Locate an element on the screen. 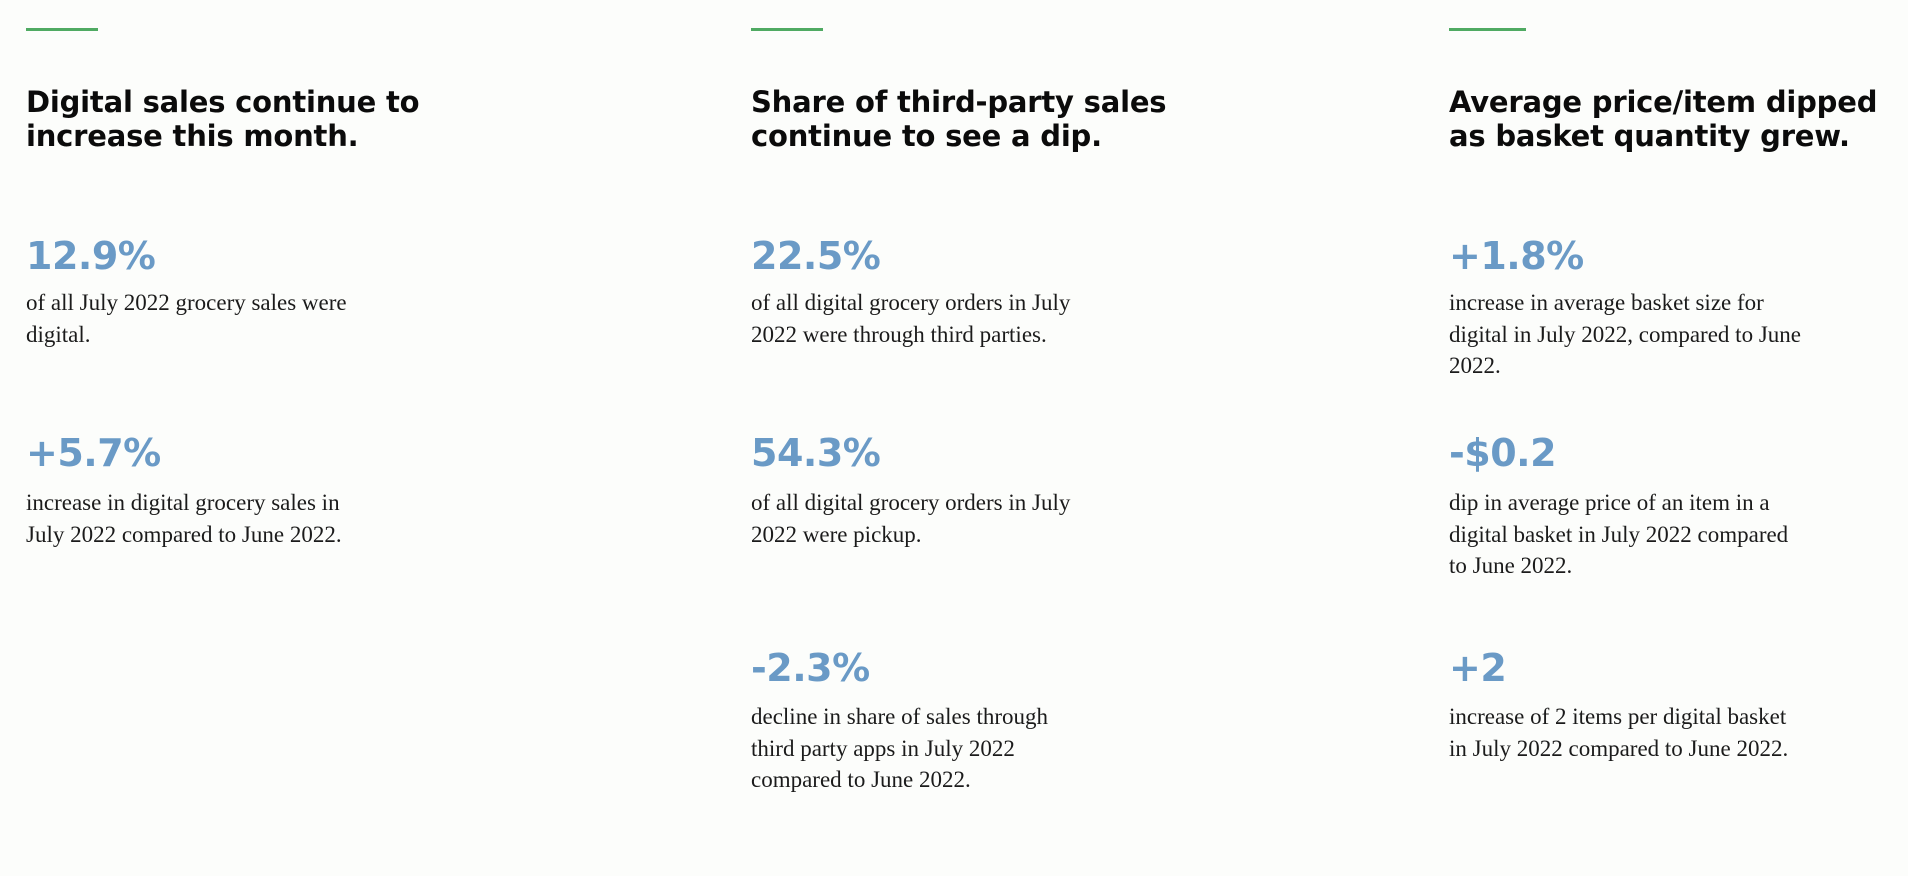 Image resolution: width=1908 pixels, height=876 pixels. stat-value: 12.9% is located at coordinates (91, 256).